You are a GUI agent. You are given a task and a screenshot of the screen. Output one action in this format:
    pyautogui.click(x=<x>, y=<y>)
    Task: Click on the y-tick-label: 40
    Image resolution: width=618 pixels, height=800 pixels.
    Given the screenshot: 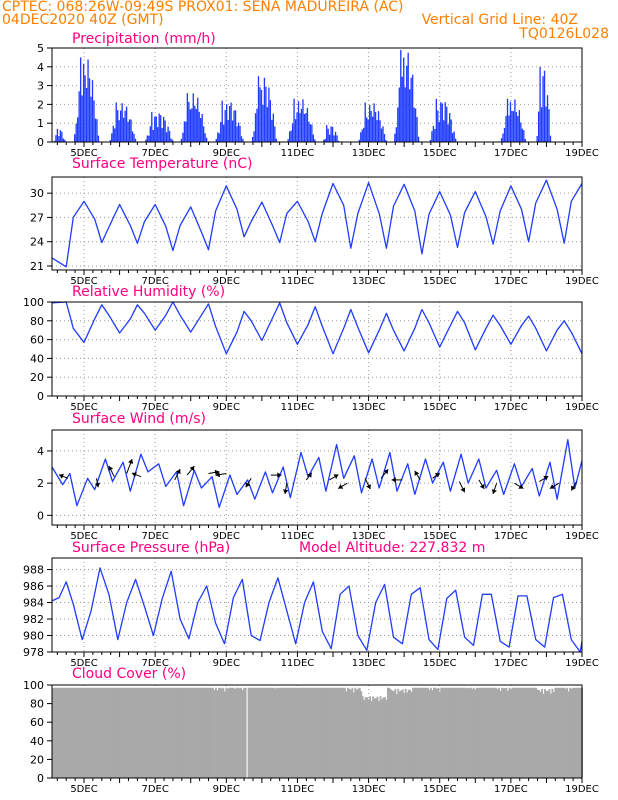 What is the action you would take?
    pyautogui.click(x=37, y=741)
    